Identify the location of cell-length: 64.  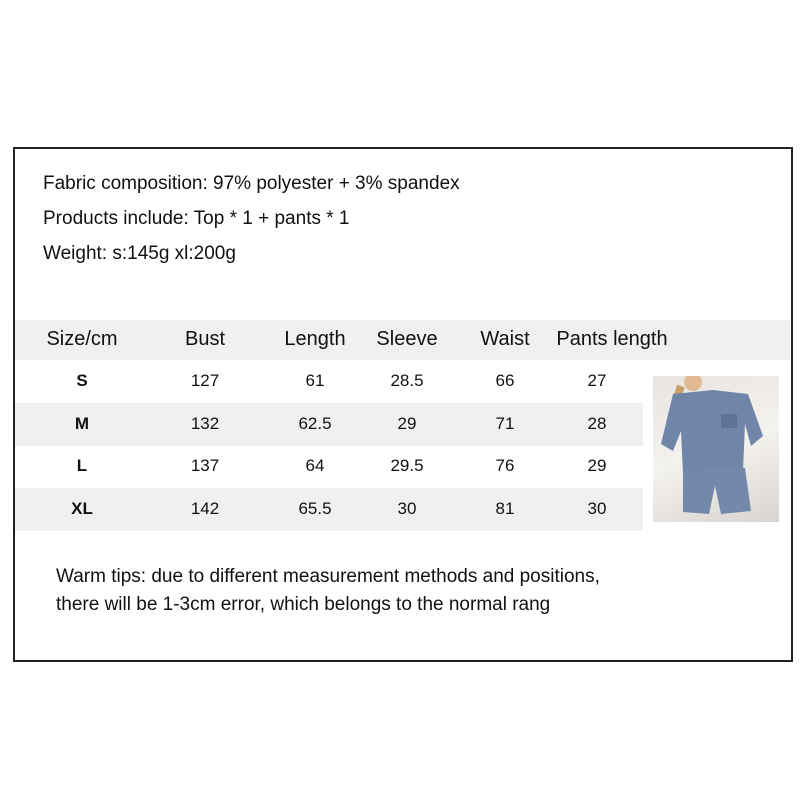
(315, 465).